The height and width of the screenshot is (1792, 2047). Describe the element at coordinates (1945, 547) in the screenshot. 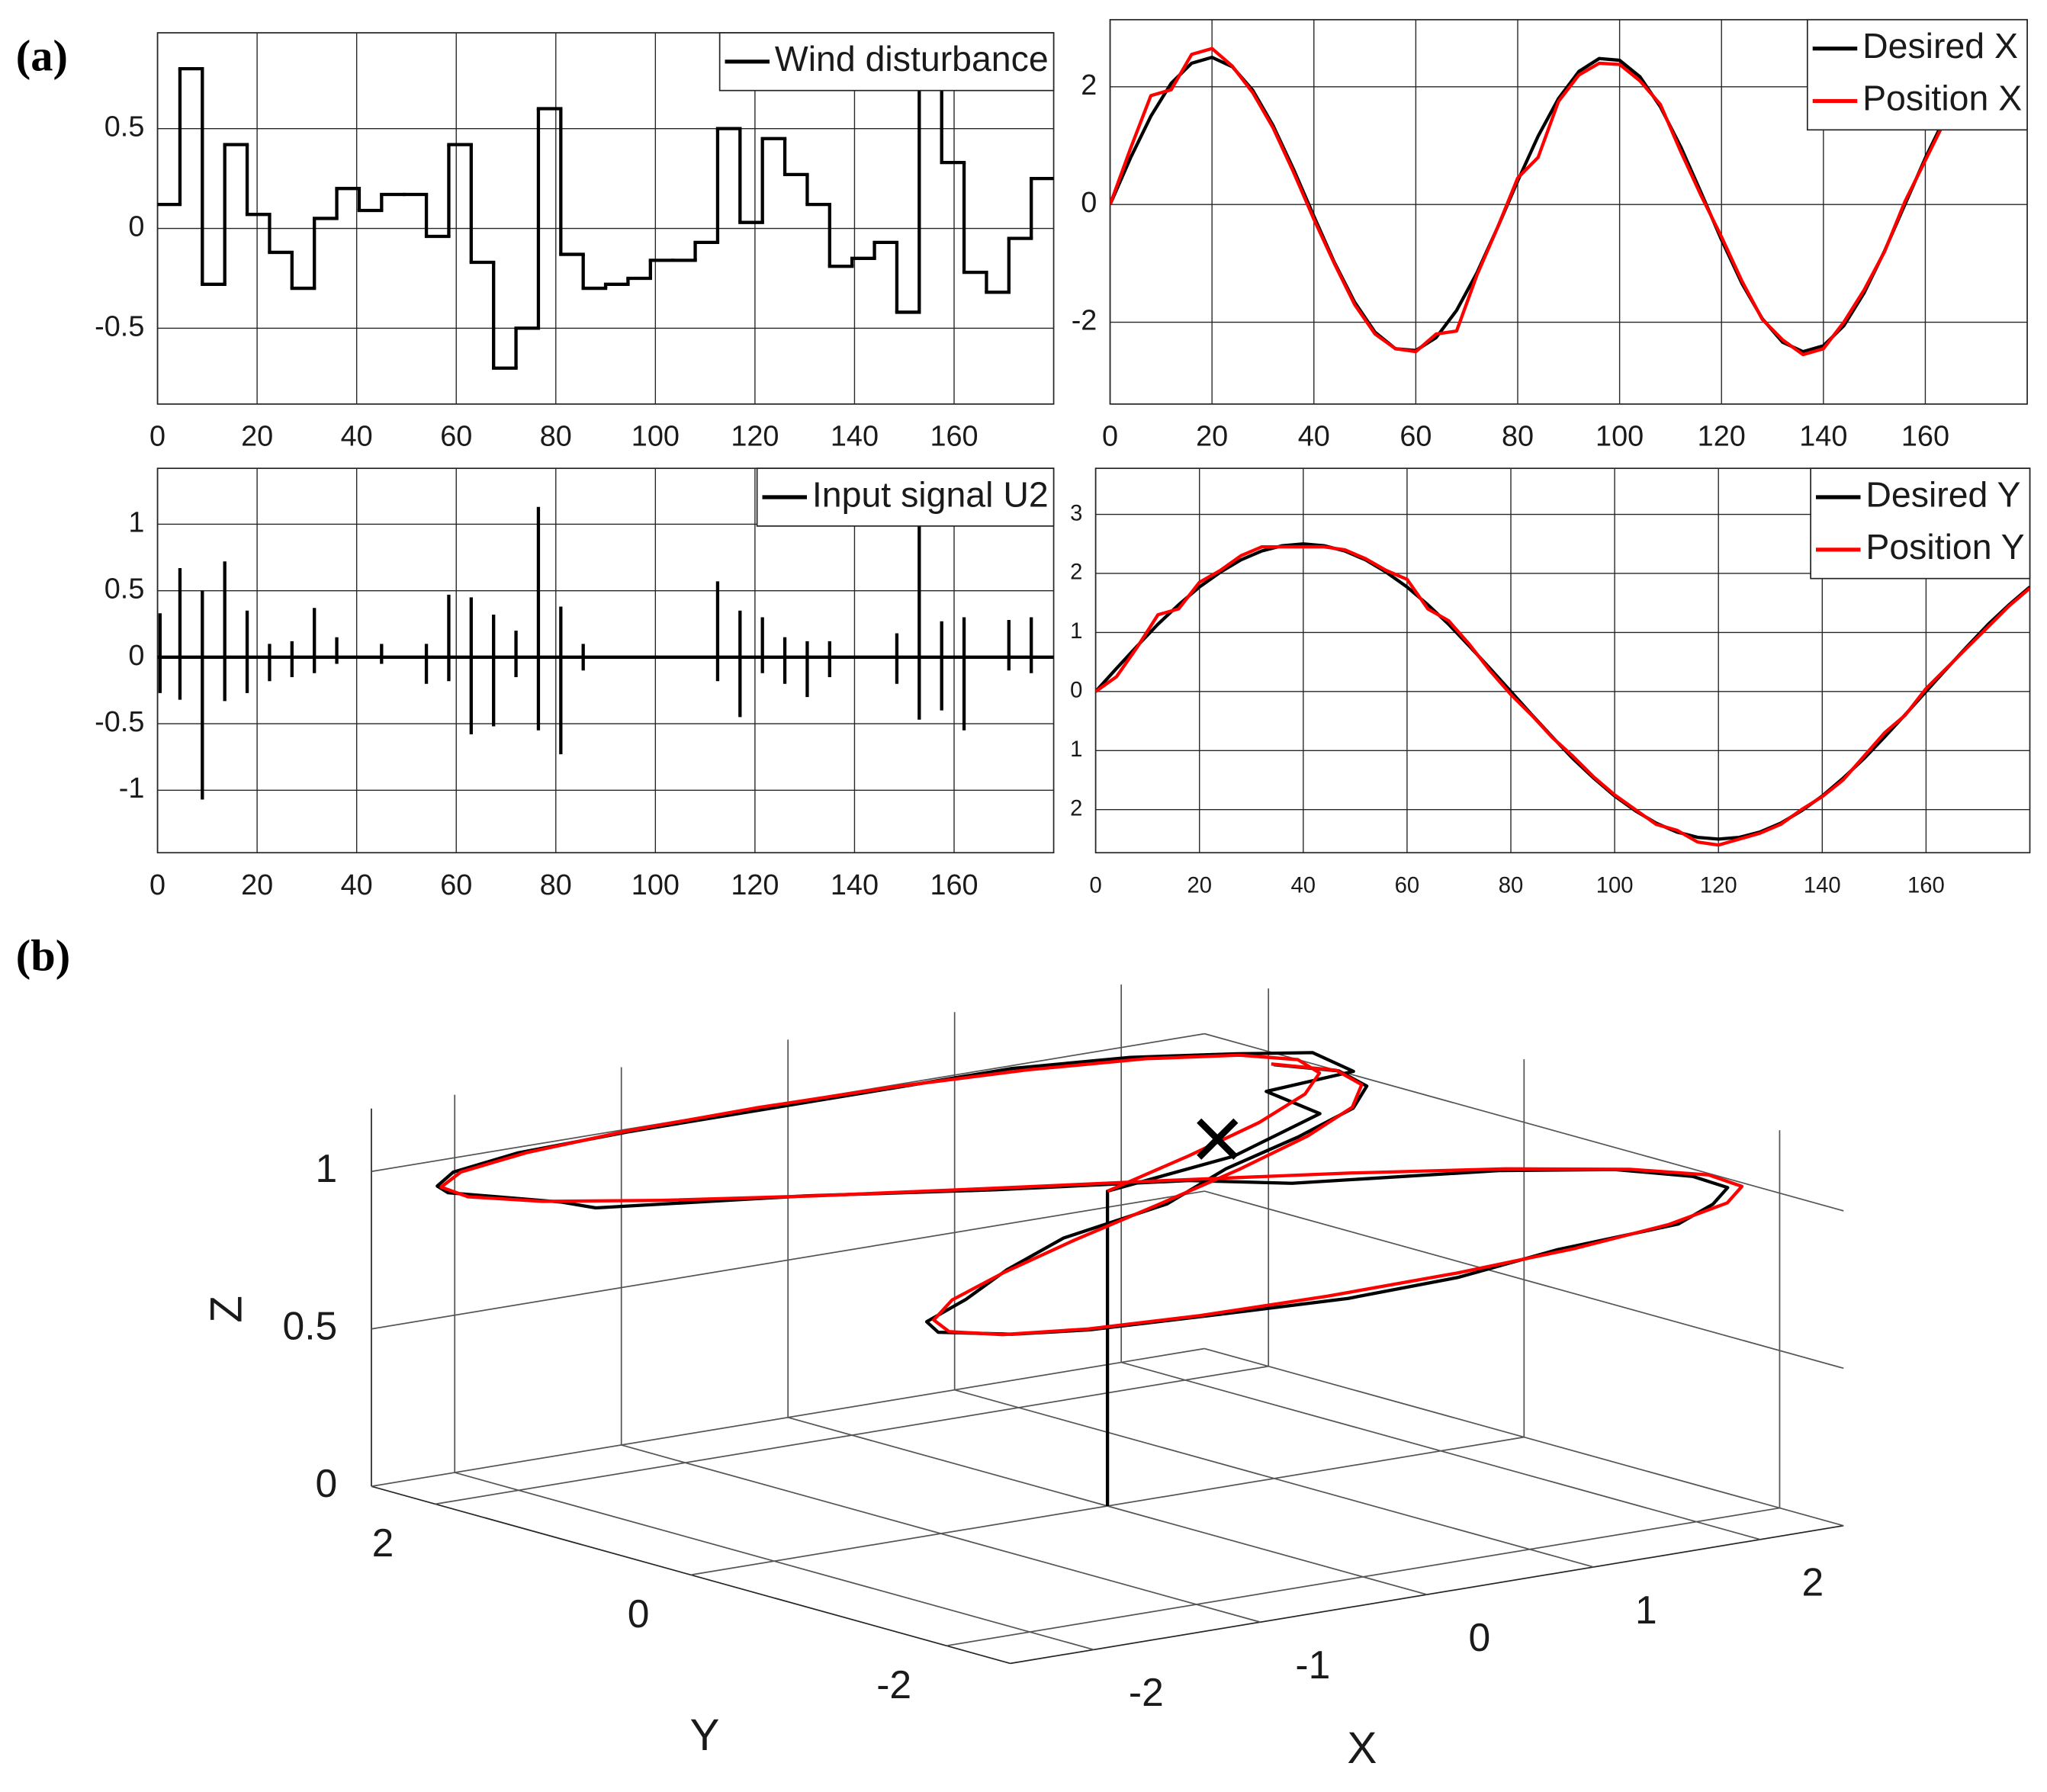

I see `legend-label: Position Y` at that location.